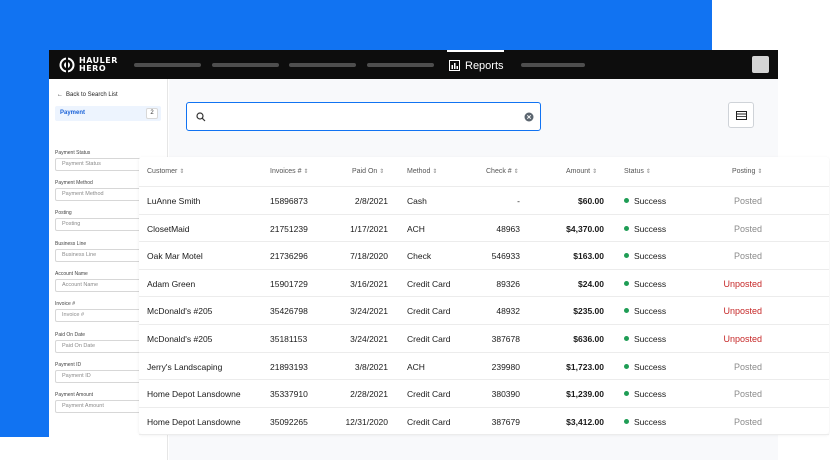  I want to click on cell-customer: Adam Green, so click(171, 283).